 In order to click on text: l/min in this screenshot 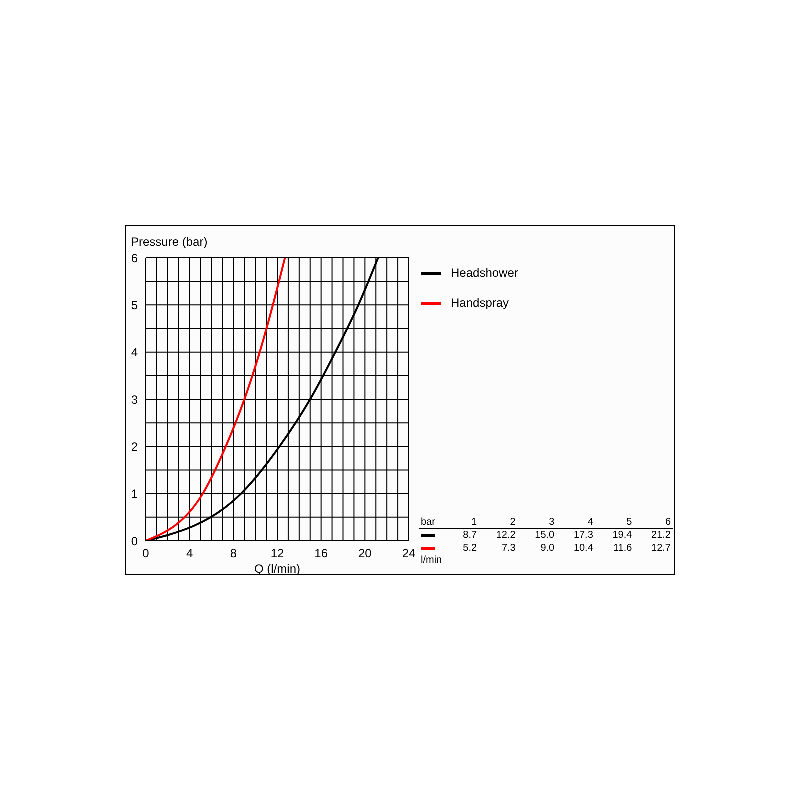, I will do `click(432, 560)`.